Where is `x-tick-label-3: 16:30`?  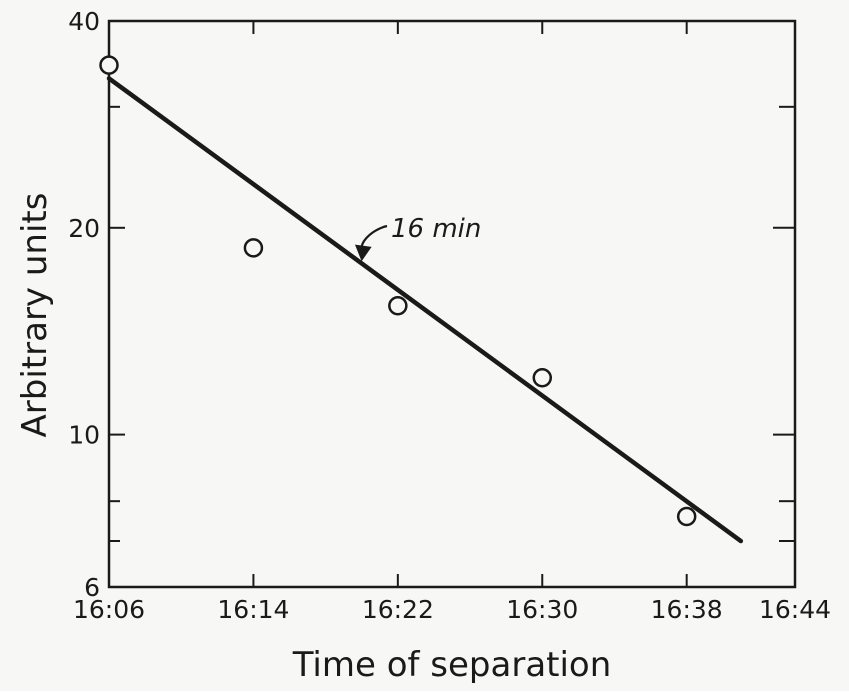 x-tick-label-3: 16:30 is located at coordinates (542, 609).